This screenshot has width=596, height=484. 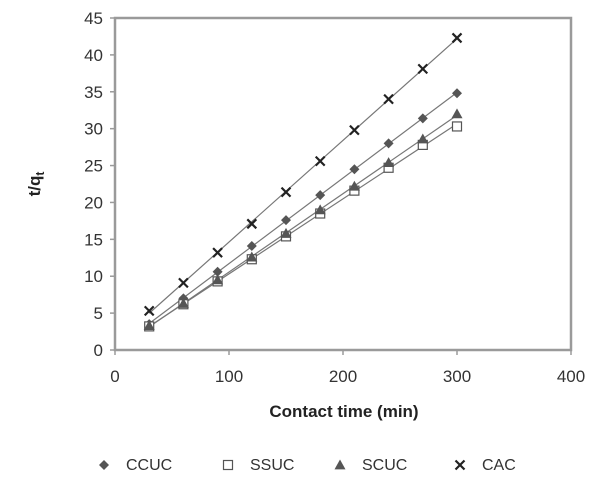 What do you see at coordinates (343, 411) in the screenshot?
I see `x-axis-title: Contact time (min)` at bounding box center [343, 411].